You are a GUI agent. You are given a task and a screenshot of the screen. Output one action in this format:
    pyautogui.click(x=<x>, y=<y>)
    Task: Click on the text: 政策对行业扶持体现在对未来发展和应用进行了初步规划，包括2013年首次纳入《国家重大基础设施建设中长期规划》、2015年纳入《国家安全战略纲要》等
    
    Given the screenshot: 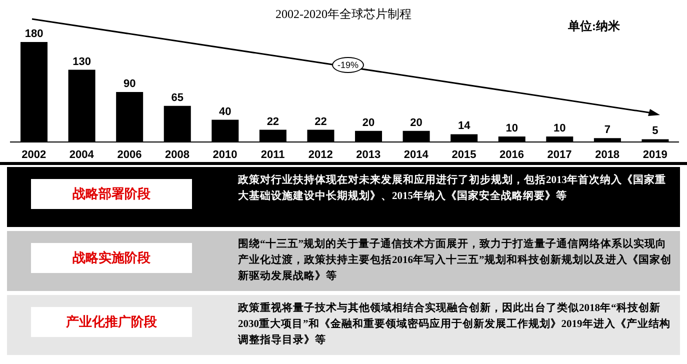 What is the action you would take?
    pyautogui.click(x=452, y=188)
    